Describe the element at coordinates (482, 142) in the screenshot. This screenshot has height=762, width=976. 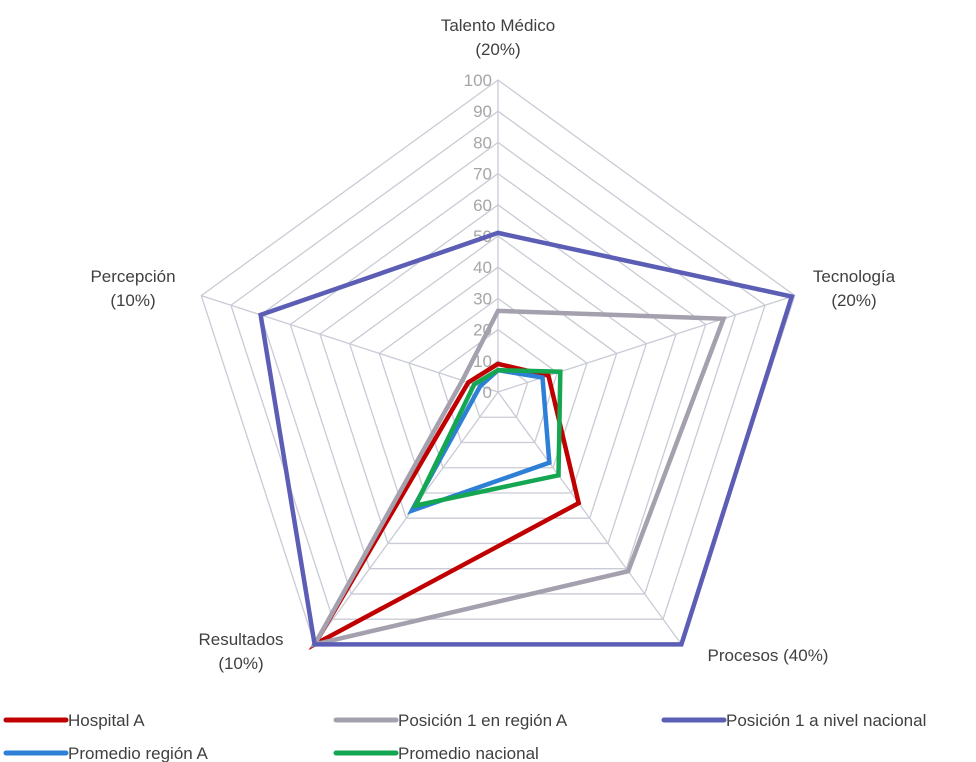
I see `tick-label: 80` at that location.